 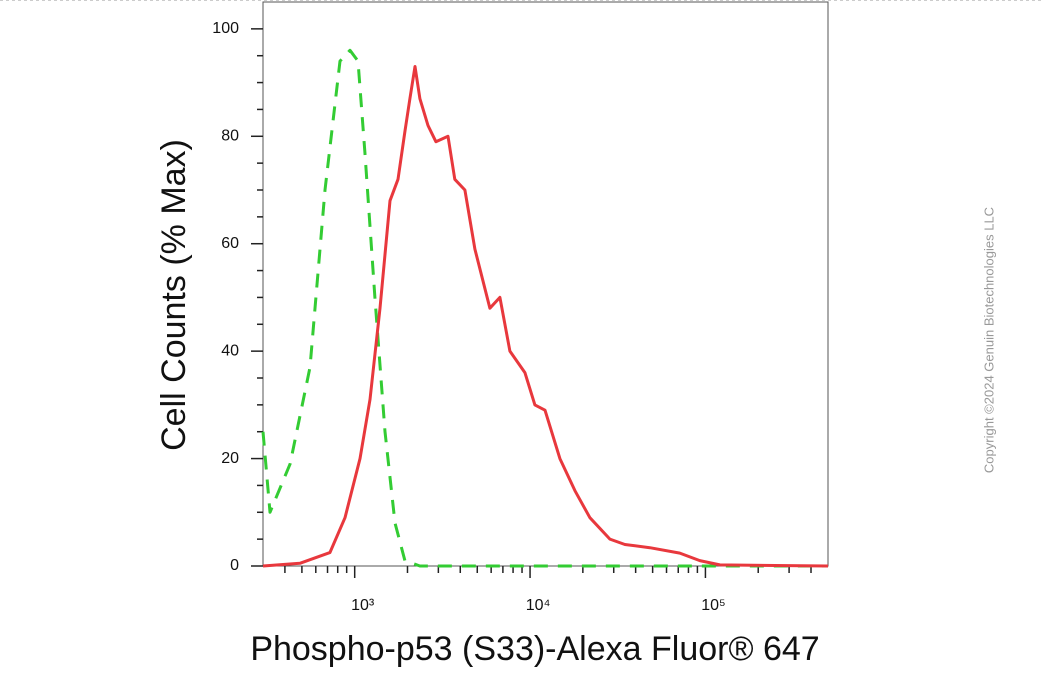 What do you see at coordinates (225, 28) in the screenshot?
I see `y-tick-label: 100` at bounding box center [225, 28].